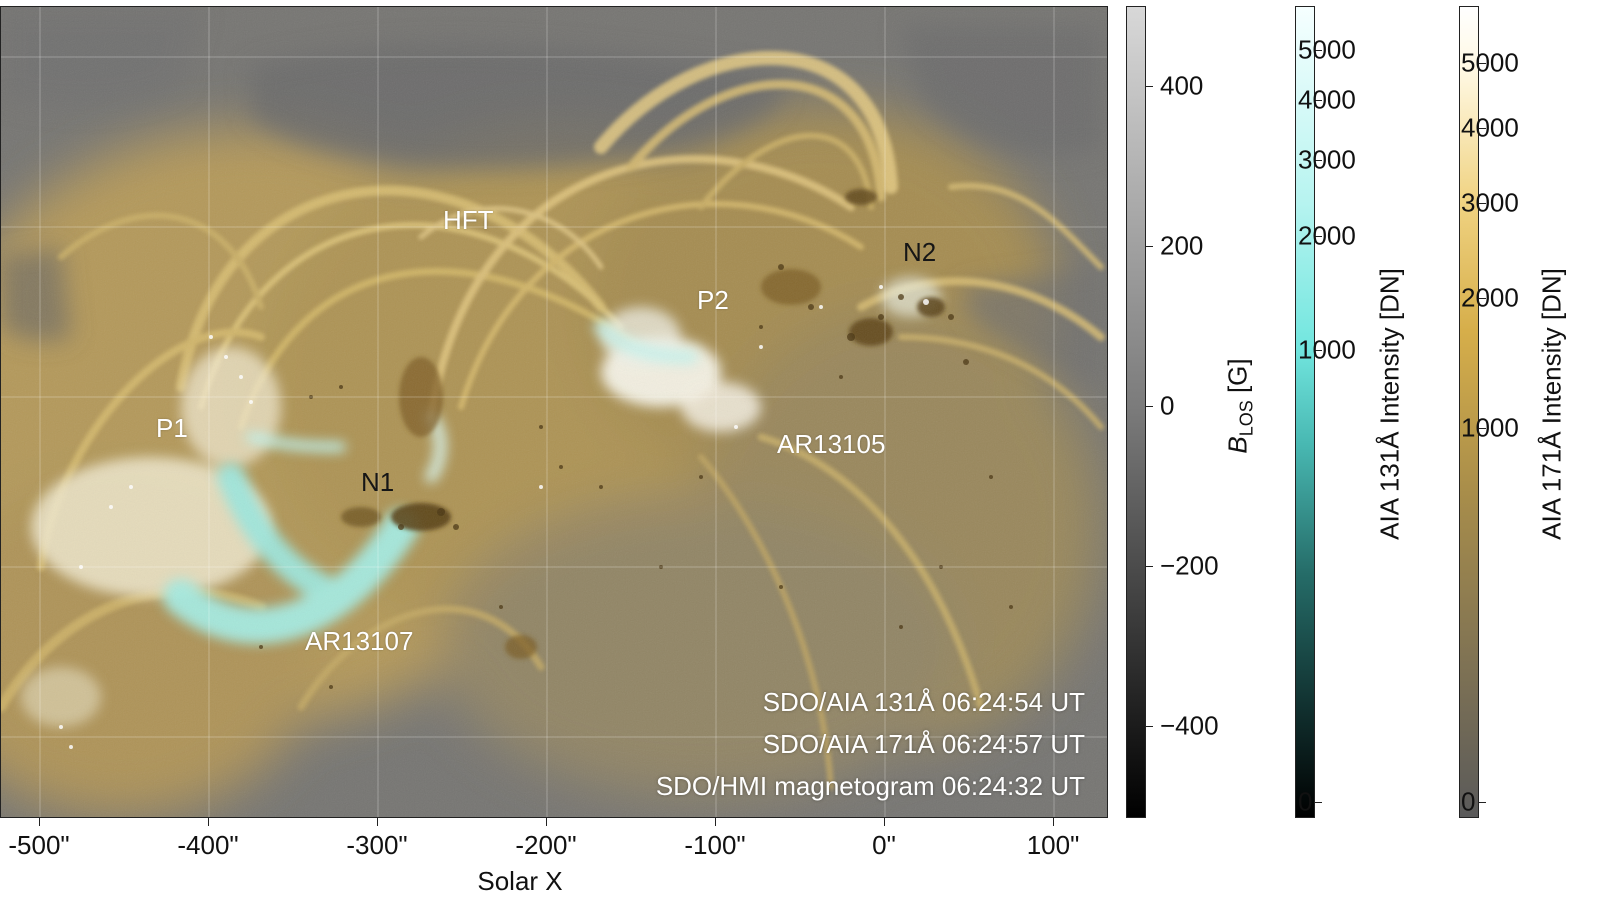 This screenshot has height=900, width=1600. Describe the element at coordinates (377, 845) in the screenshot. I see `x-tick-label: -300"` at that location.